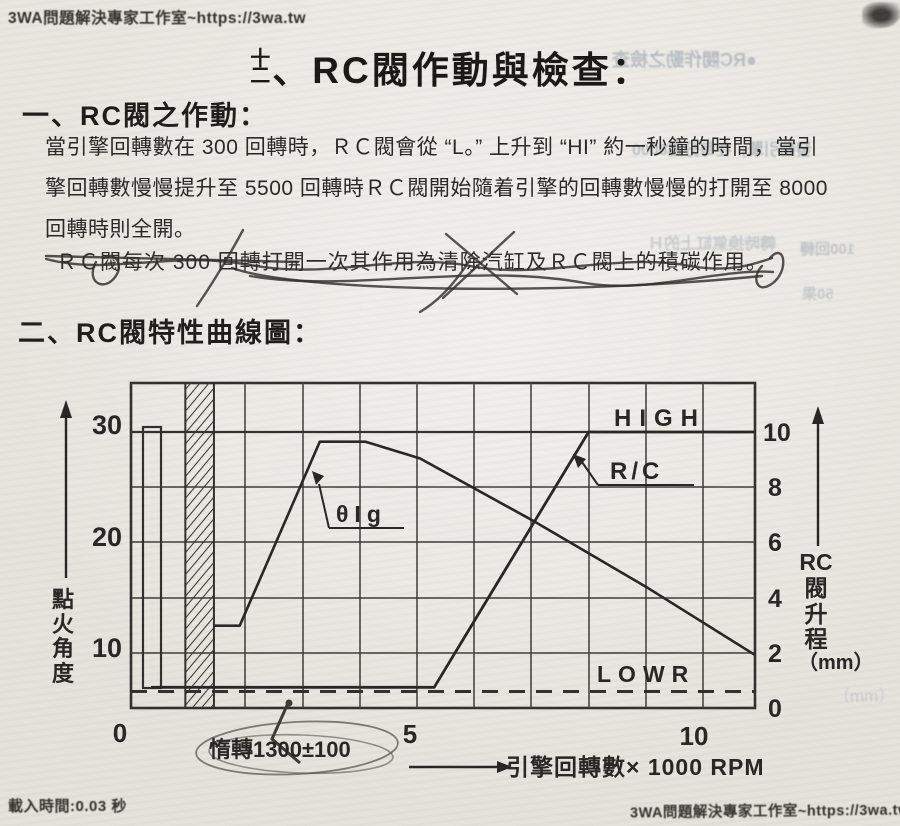 The image size is (900, 826). What do you see at coordinates (361, 514) in the screenshot?
I see `theta-ig-label: θIg` at bounding box center [361, 514].